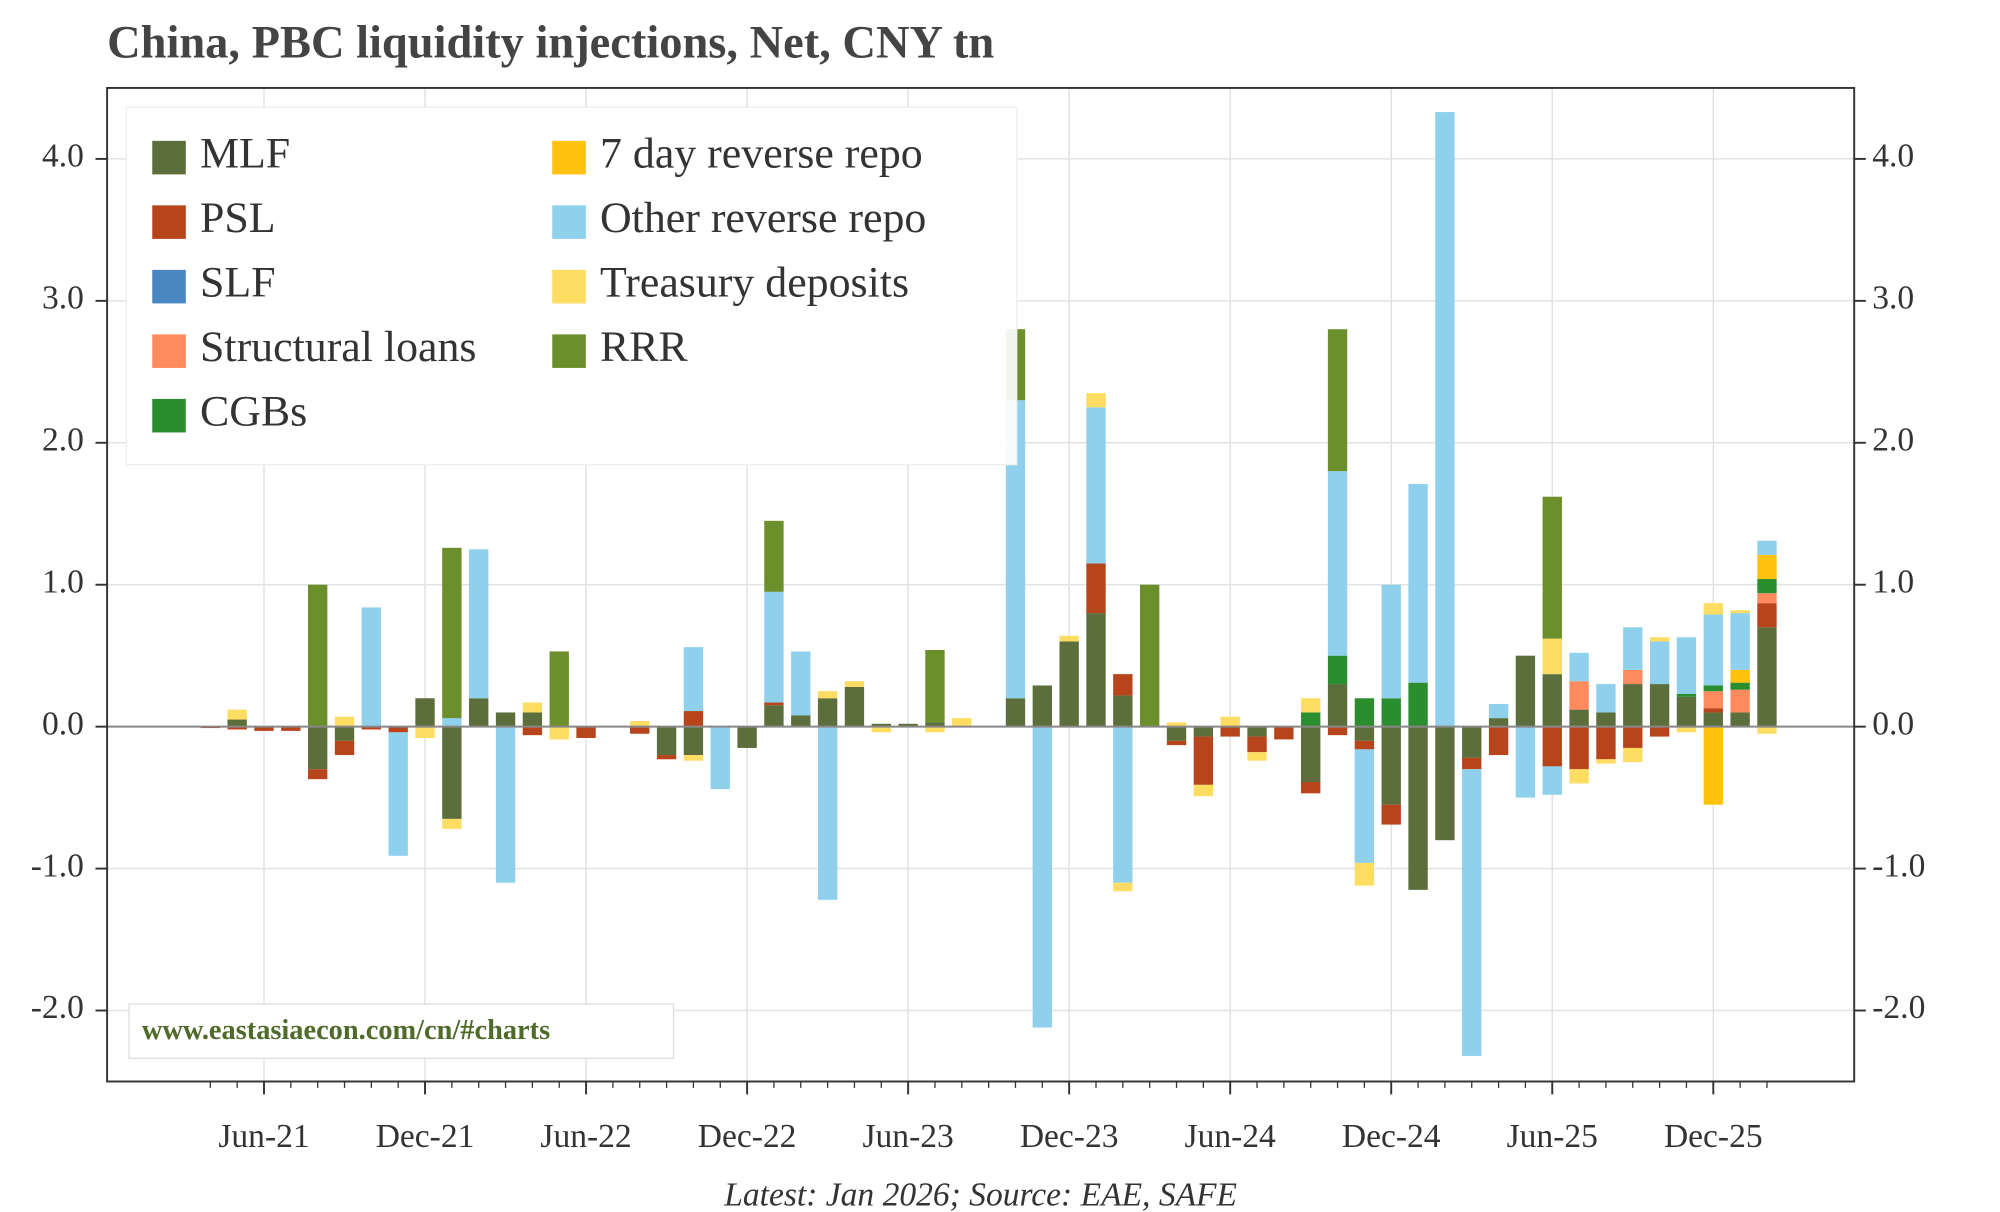 The image size is (2000, 1212). I want to click on y2-tick-label: -1.0, so click(1898, 865).